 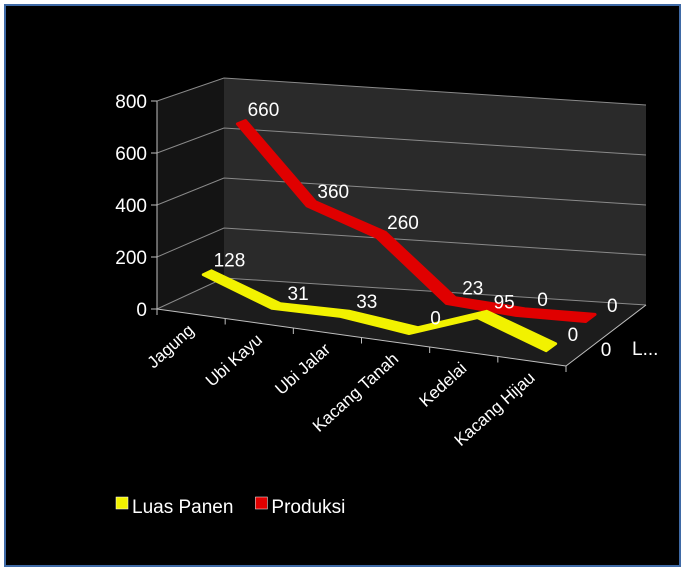 What do you see at coordinates (131, 102) in the screenshot?
I see `y-tick-label: 800` at bounding box center [131, 102].